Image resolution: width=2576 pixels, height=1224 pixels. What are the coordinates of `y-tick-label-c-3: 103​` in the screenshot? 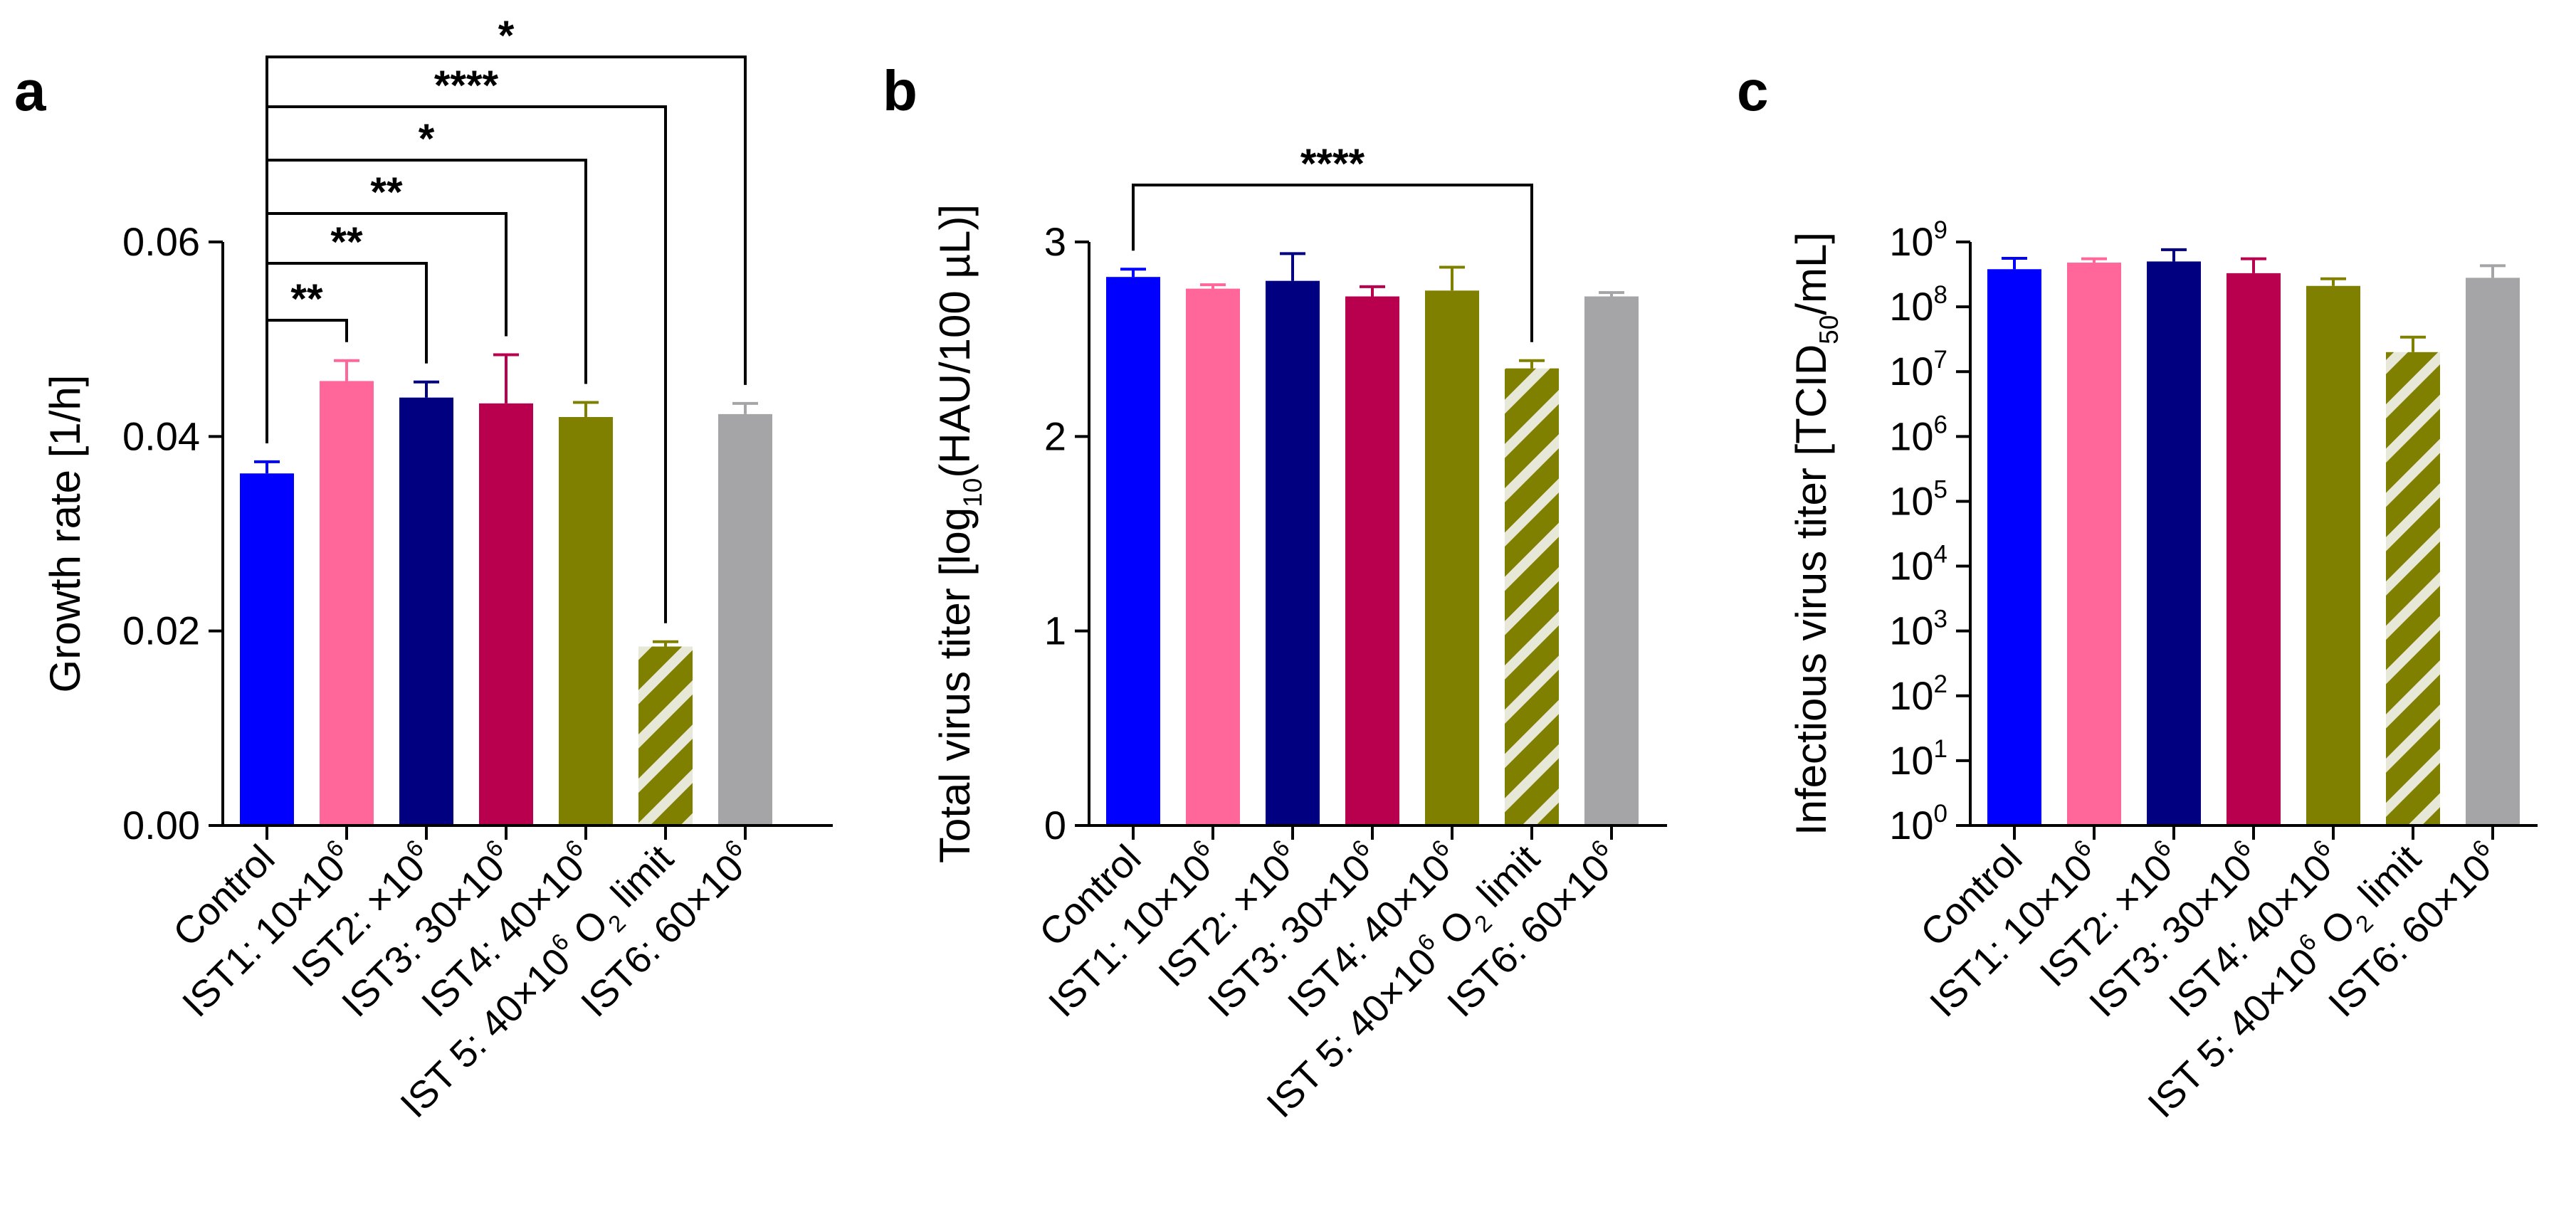 It's located at (1918, 629).